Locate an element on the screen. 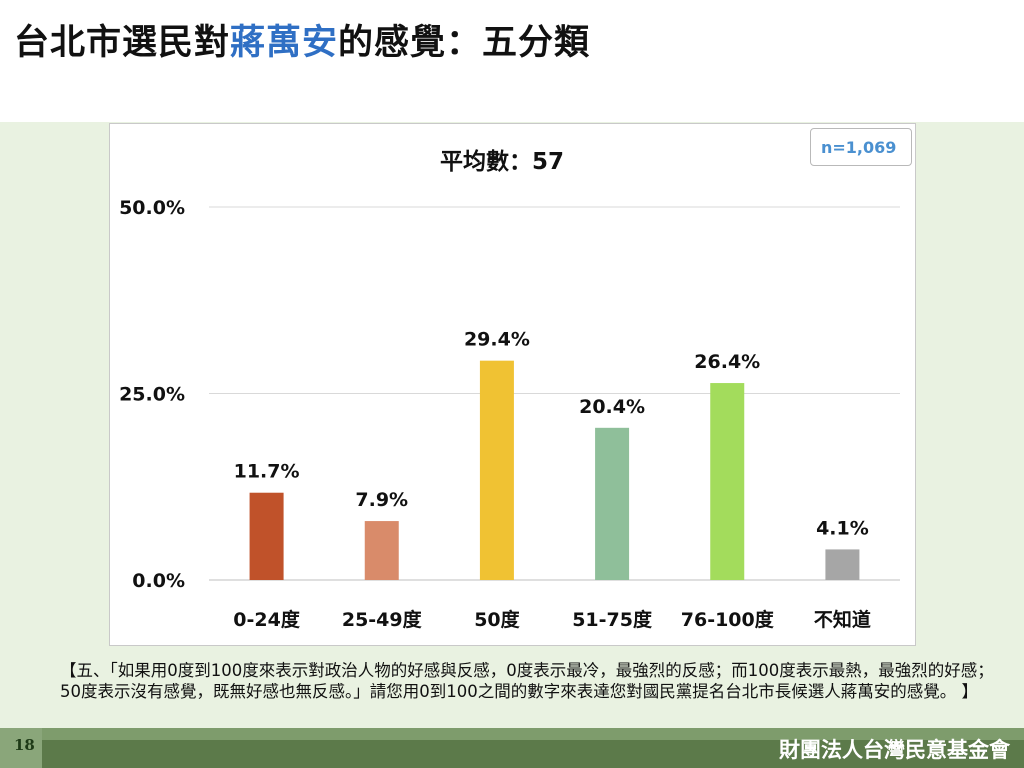 Image resolution: width=1024 pixels, height=768 pixels. x-tick-label: 不知道 is located at coordinates (842, 619).